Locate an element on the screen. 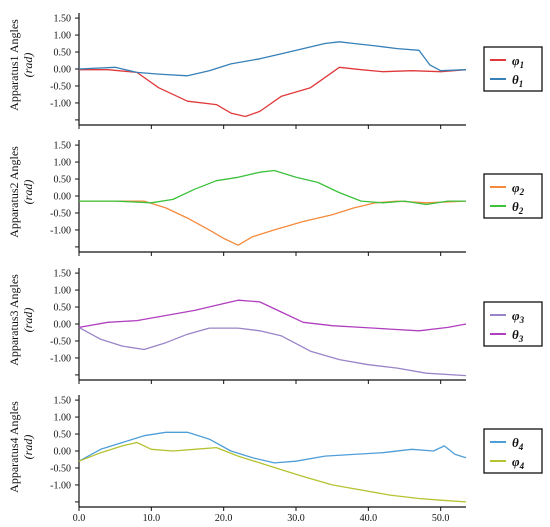 The height and width of the screenshot is (527, 550). y-axis-label: Apparatus4 Angles is located at coordinates (14, 447).